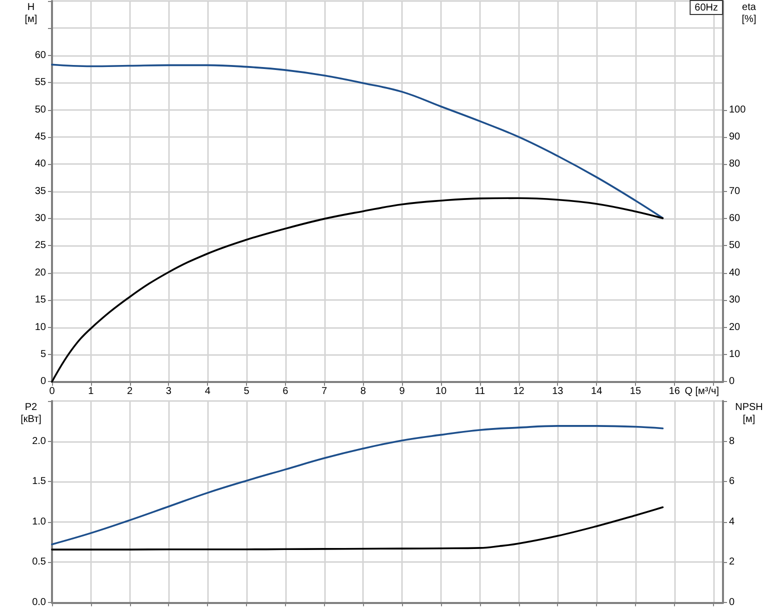  I want to click on y2-axis-title: eta [%], so click(749, 14).